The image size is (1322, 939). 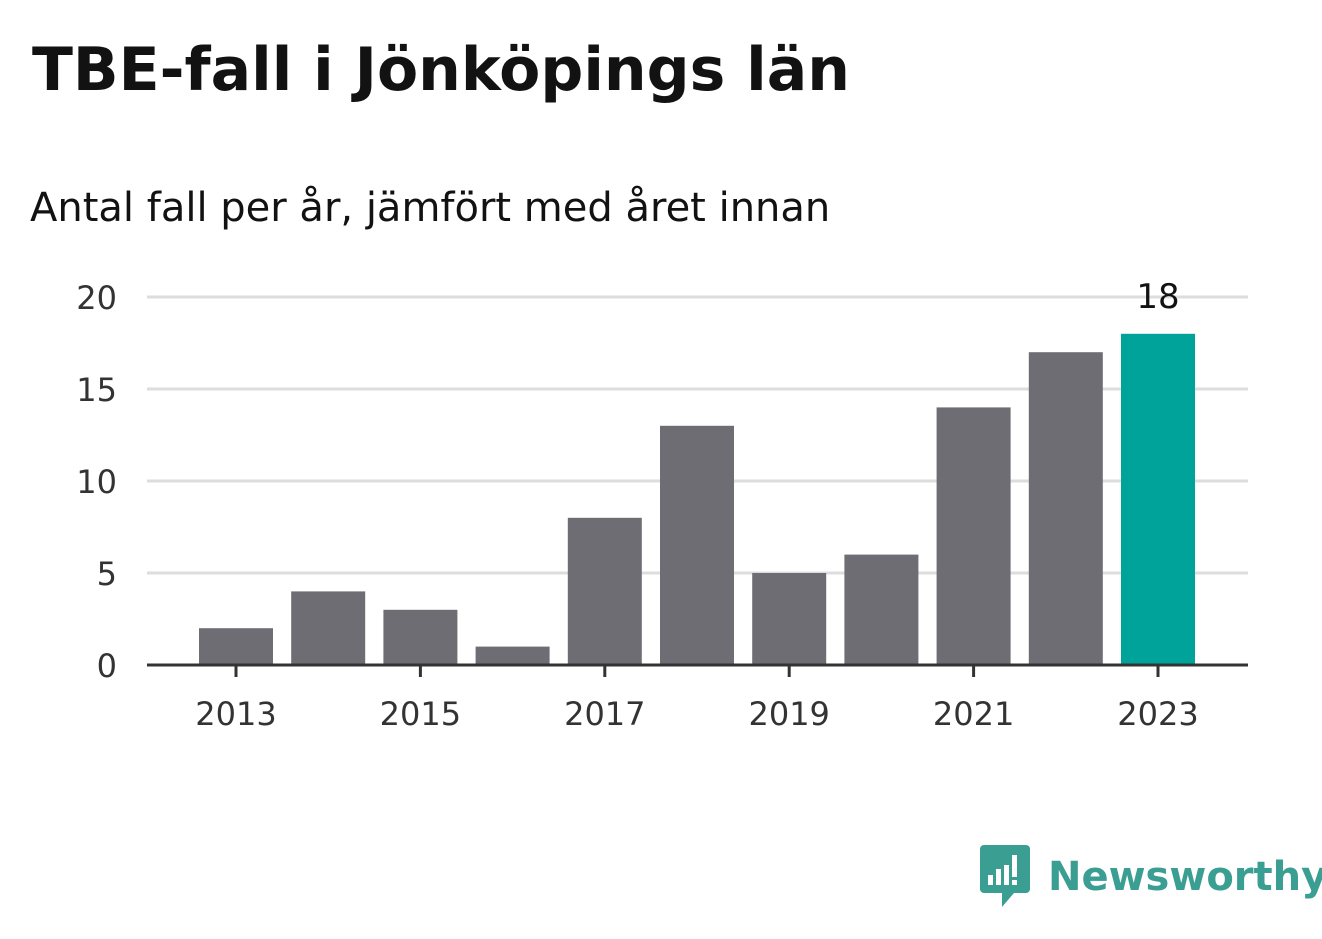 I want to click on bar-2019, so click(x=789, y=619).